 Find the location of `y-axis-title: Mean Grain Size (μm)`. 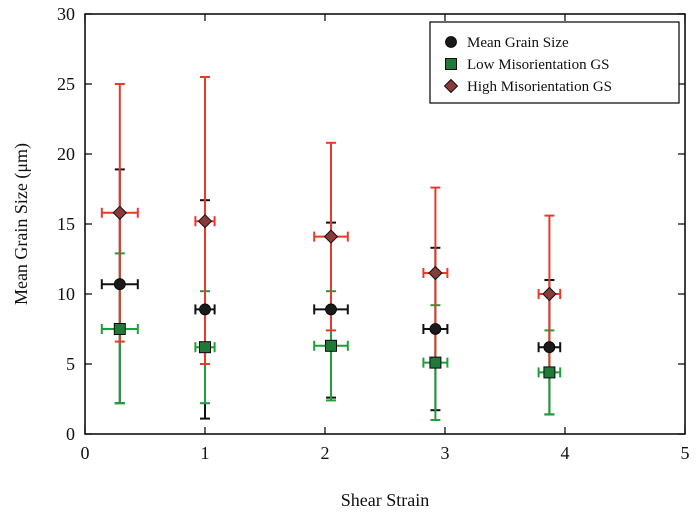

y-axis-title: Mean Grain Size (μm) is located at coordinates (21, 224).